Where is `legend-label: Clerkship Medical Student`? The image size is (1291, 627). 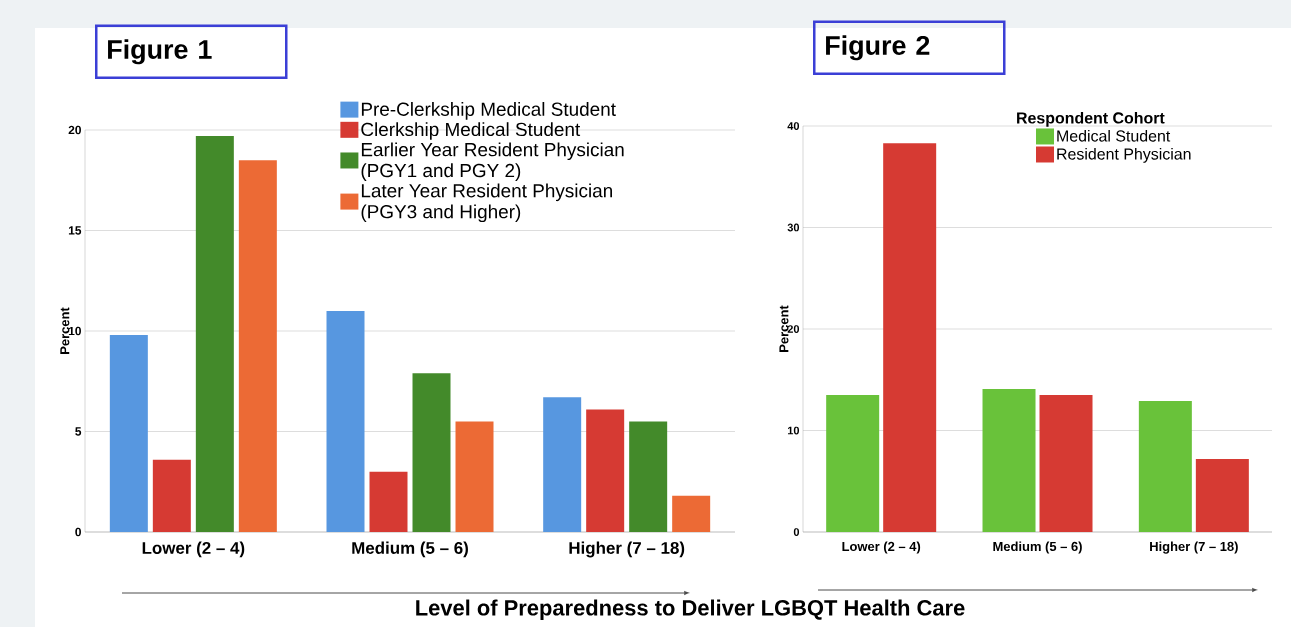 legend-label: Clerkship Medical Student is located at coordinates (471, 131).